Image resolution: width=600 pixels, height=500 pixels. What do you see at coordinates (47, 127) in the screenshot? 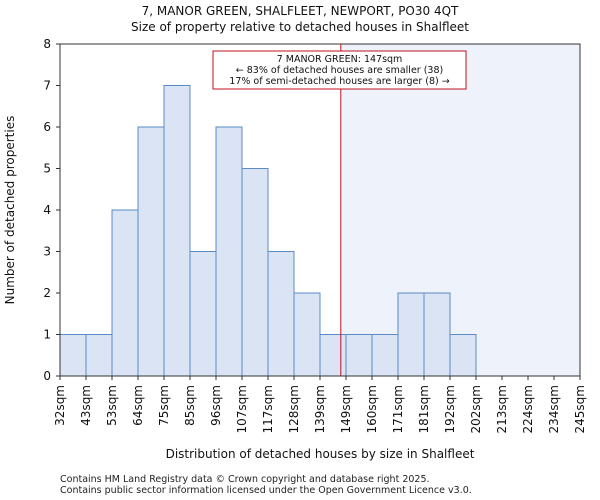
I see `y-tick-label: 6` at bounding box center [47, 127].